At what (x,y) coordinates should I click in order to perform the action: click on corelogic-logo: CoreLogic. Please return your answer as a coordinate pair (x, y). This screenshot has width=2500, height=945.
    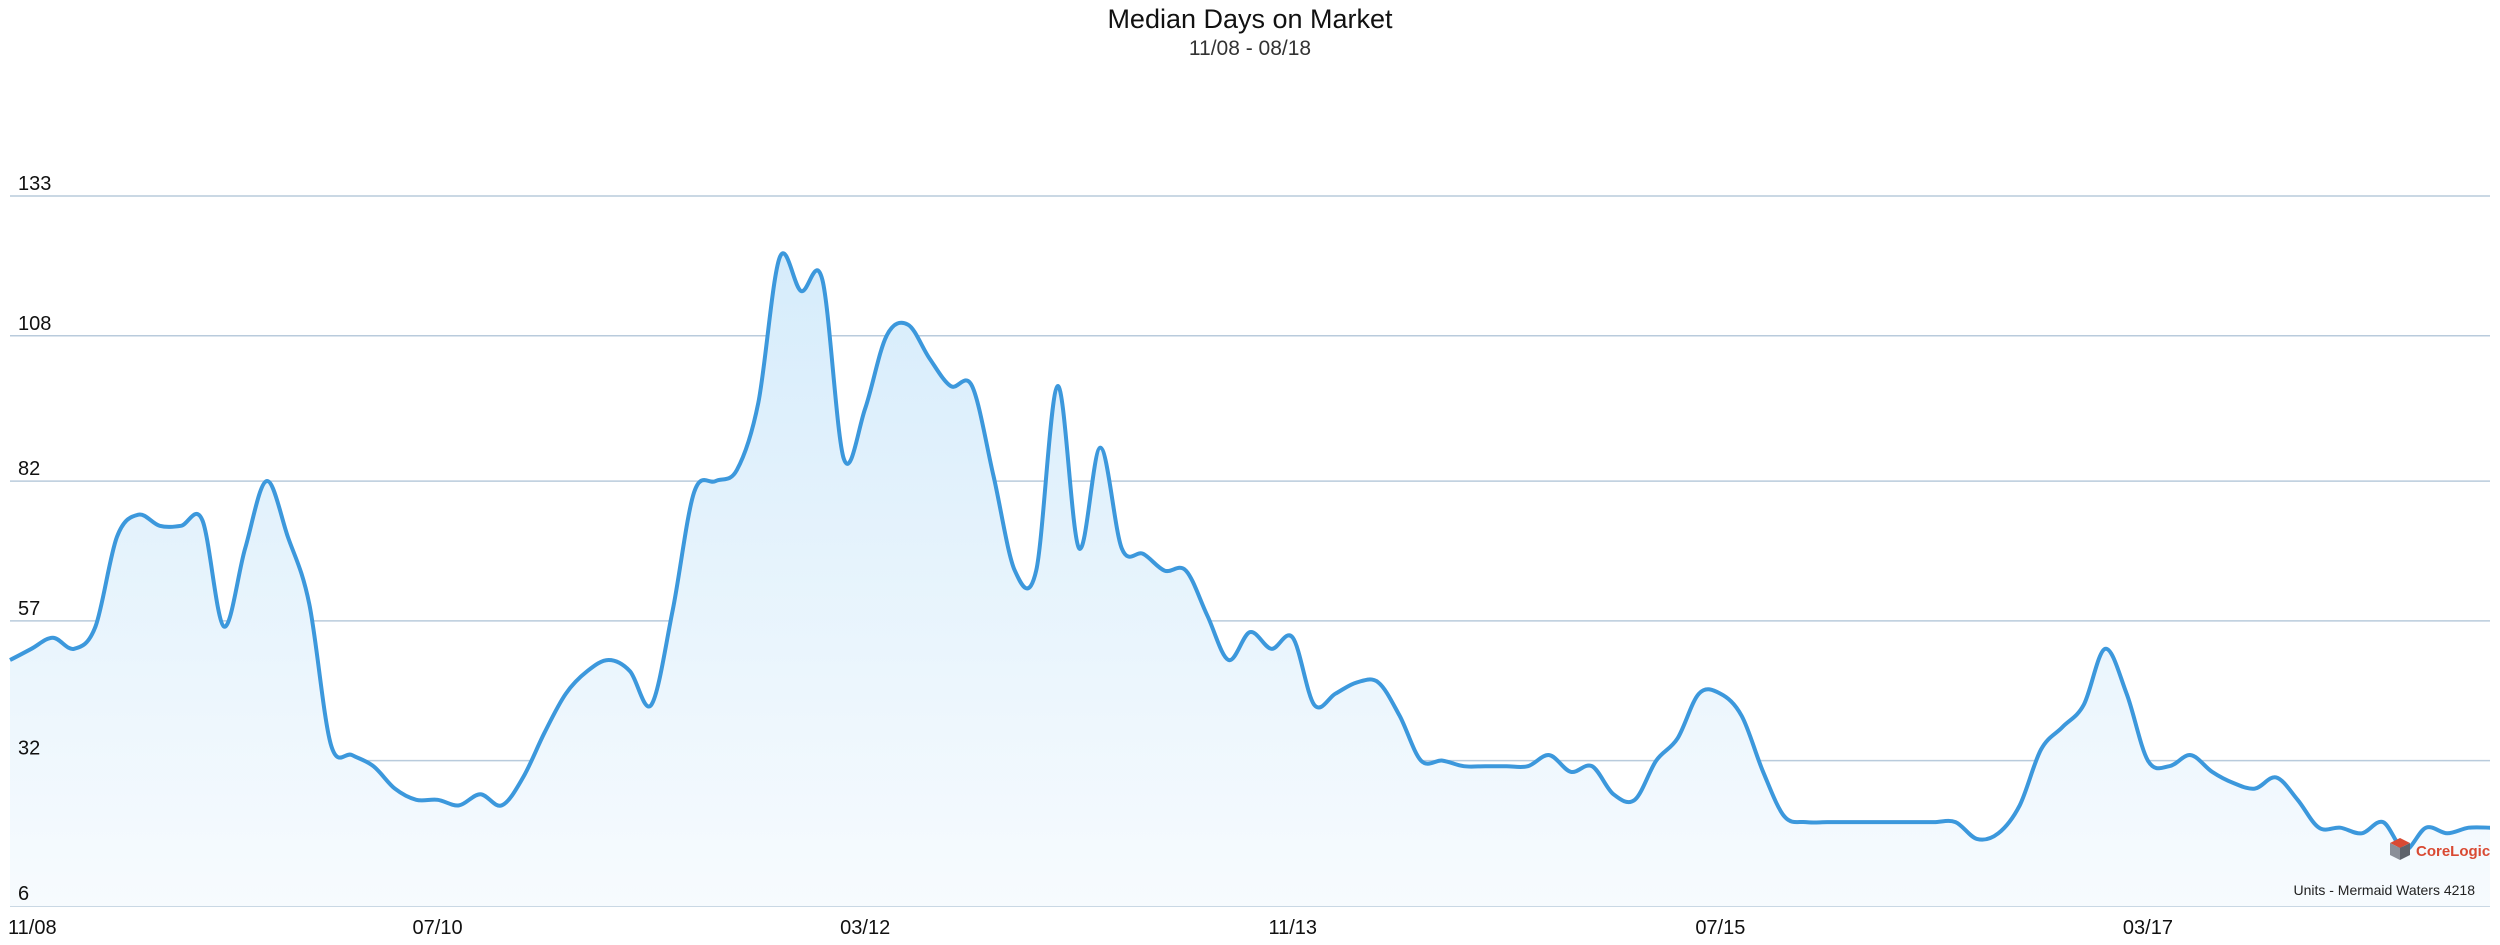
    Looking at the image, I should click on (2440, 849).